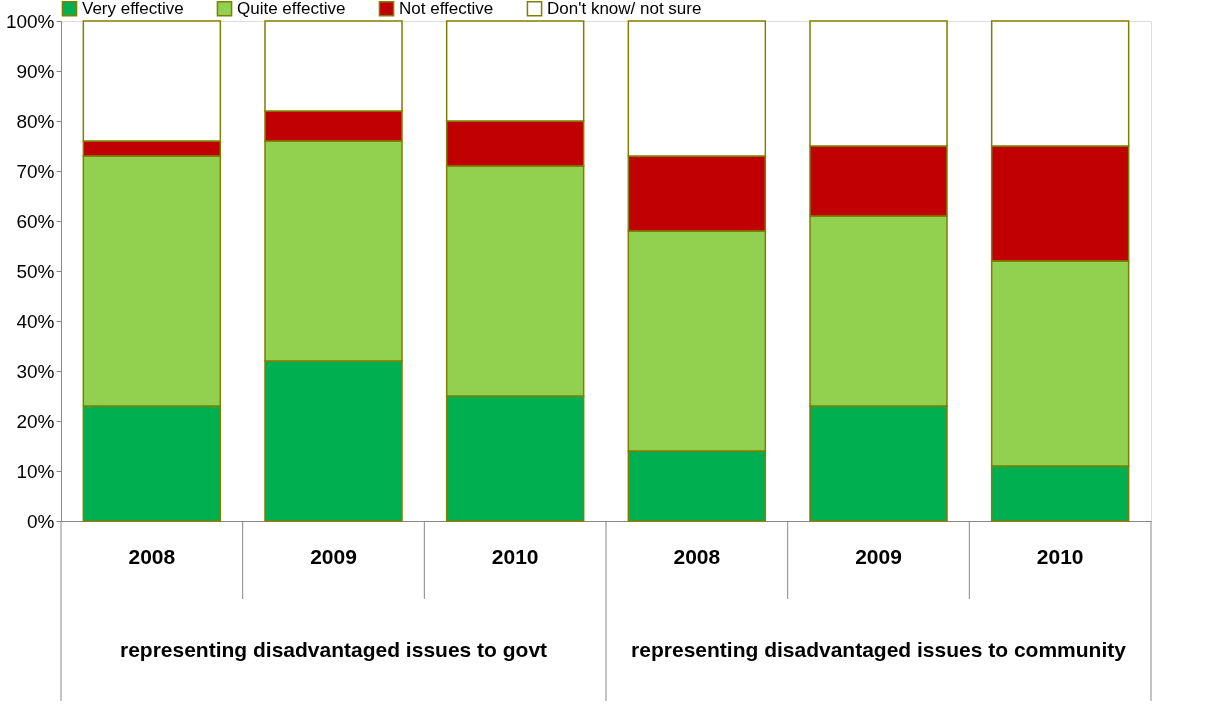  Describe the element at coordinates (35, 71) in the screenshot. I see `y-tick-label: 90%` at that location.